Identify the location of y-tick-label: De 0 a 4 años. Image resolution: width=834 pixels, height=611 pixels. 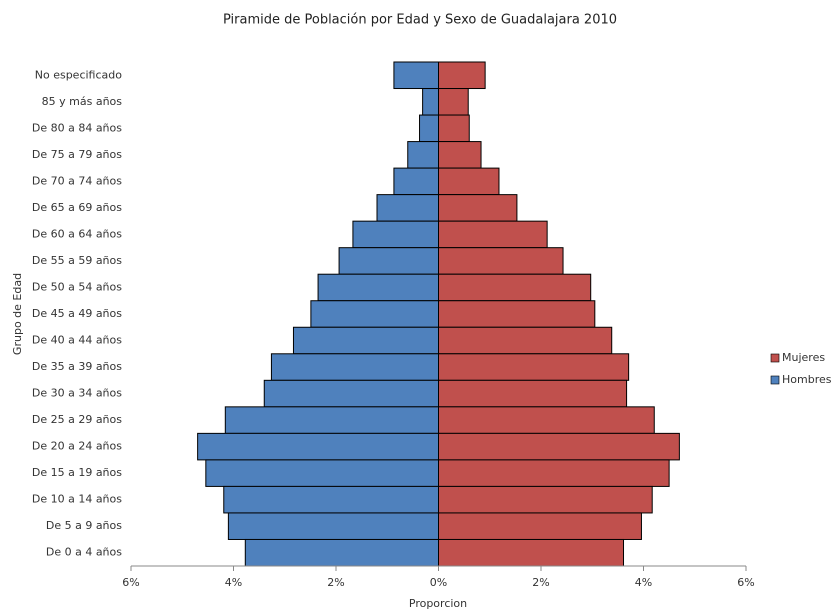
(84, 552).